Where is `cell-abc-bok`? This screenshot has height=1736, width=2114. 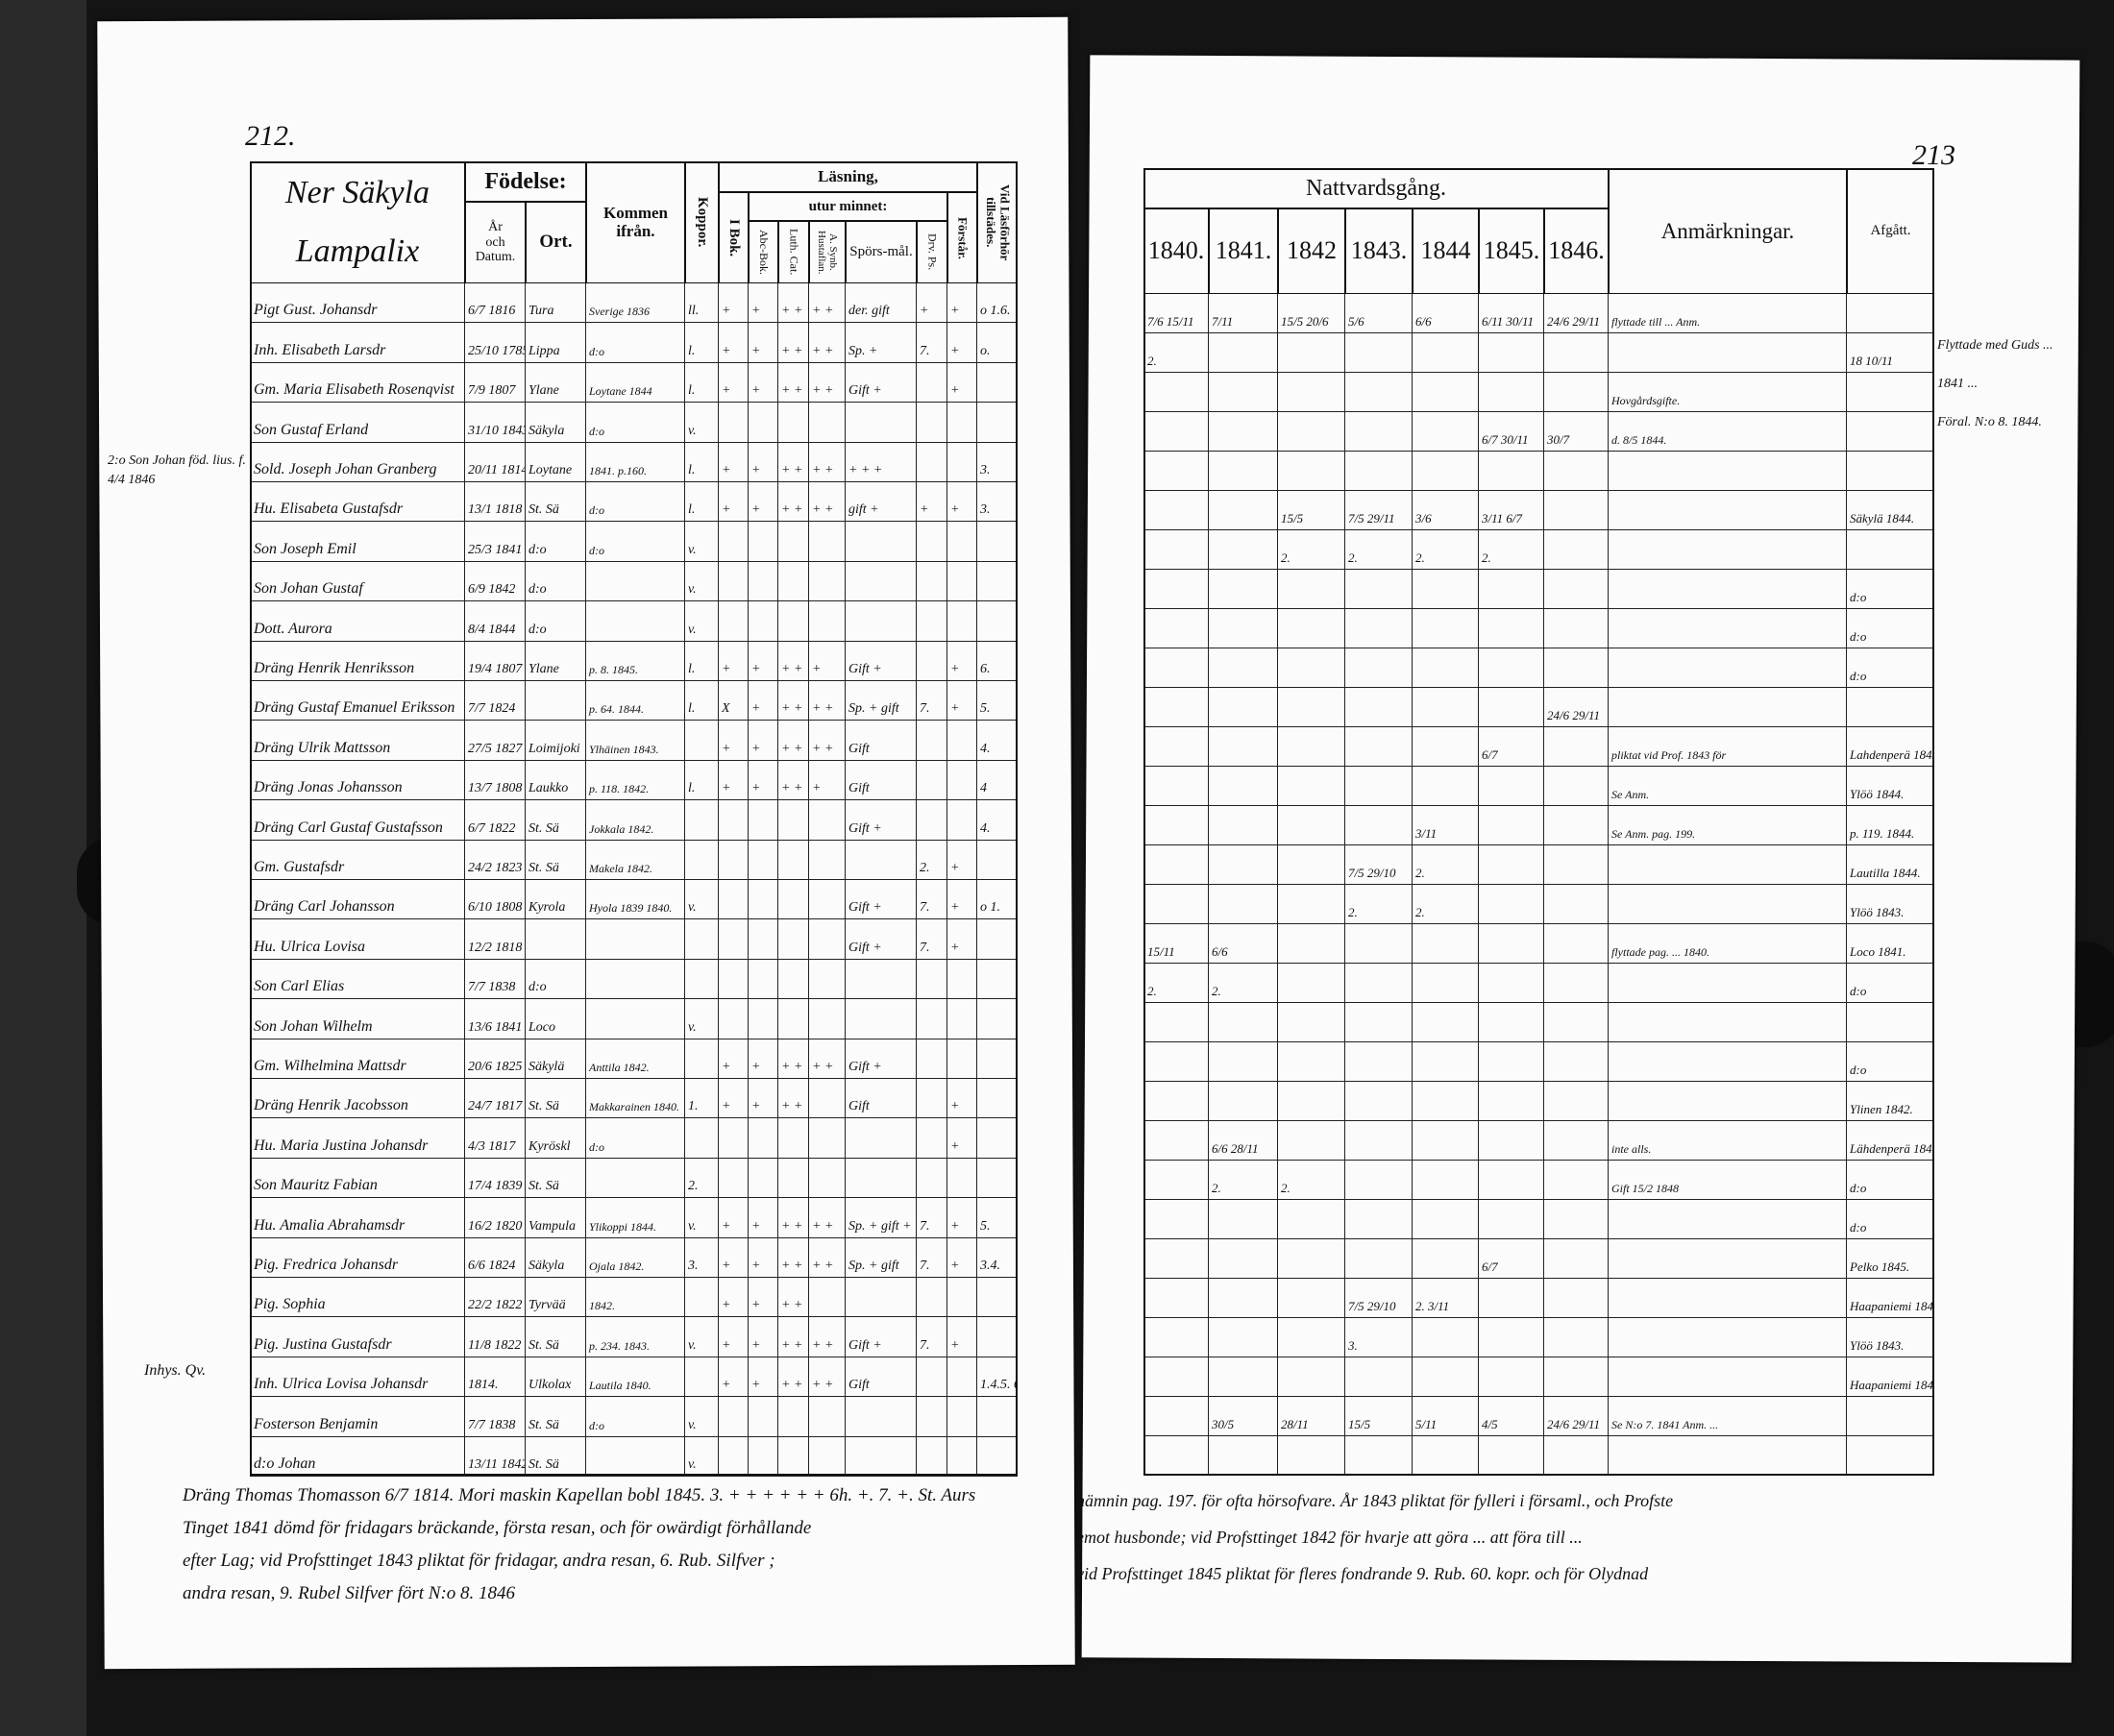 cell-abc-bok is located at coordinates (763, 423).